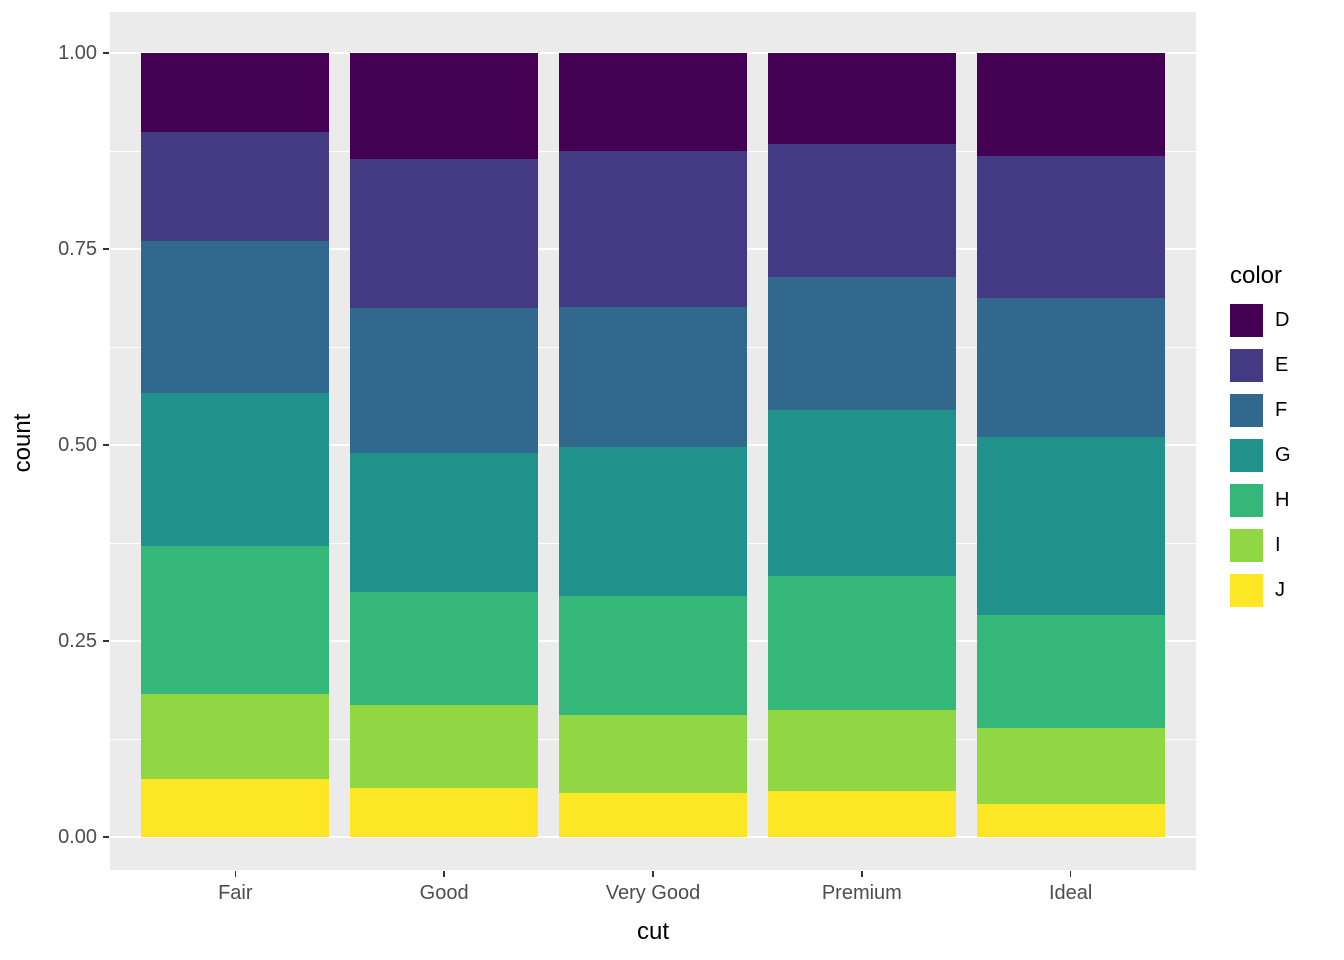 The height and width of the screenshot is (960, 1344). I want to click on legend-label-F: F, so click(1281, 410).